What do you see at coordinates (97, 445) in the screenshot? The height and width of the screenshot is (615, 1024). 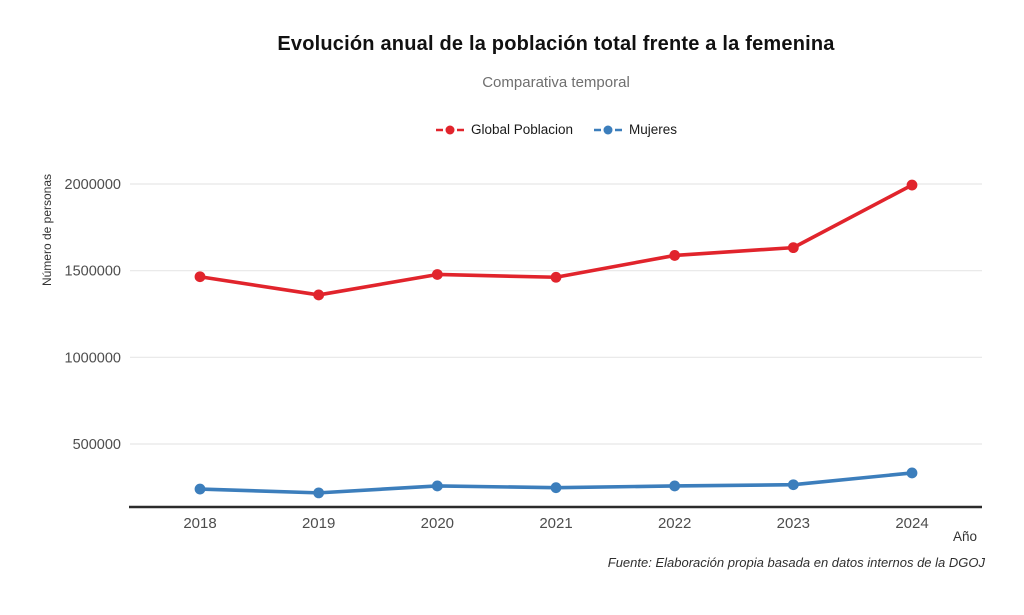 I see `y-tick-label: 500000` at bounding box center [97, 445].